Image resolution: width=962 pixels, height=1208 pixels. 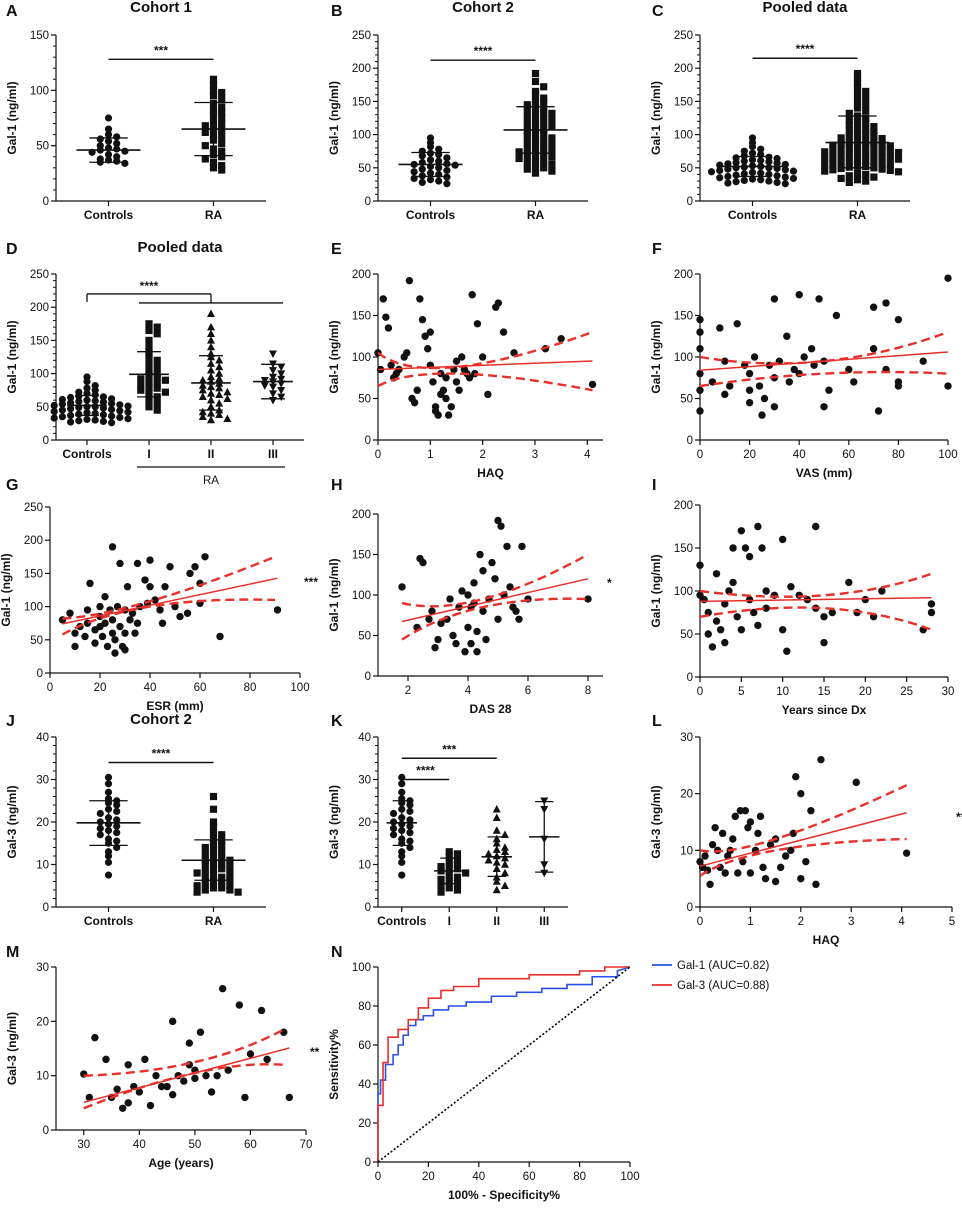 I want to click on x-tick-label: 30, so click(x=83, y=1145).